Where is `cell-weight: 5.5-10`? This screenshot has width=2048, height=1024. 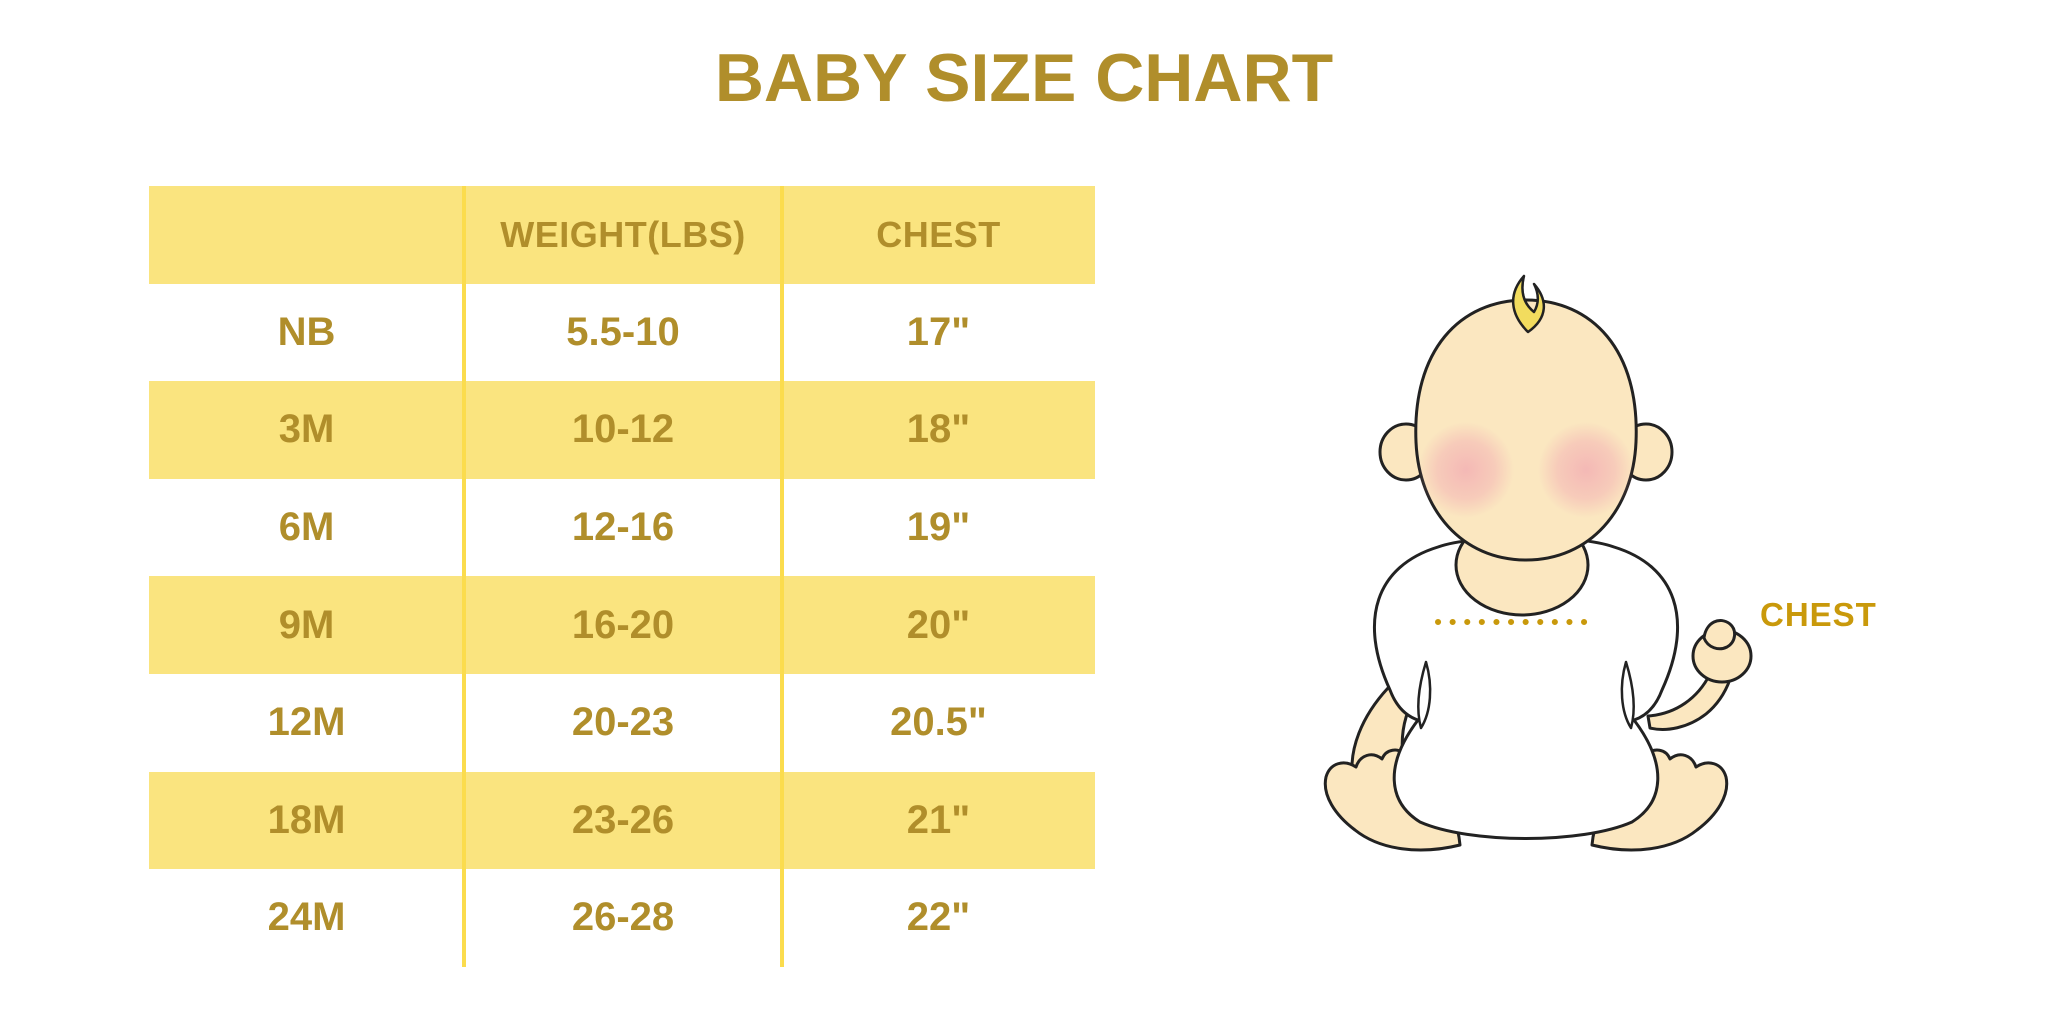
cell-weight: 5.5-10 is located at coordinates (623, 331).